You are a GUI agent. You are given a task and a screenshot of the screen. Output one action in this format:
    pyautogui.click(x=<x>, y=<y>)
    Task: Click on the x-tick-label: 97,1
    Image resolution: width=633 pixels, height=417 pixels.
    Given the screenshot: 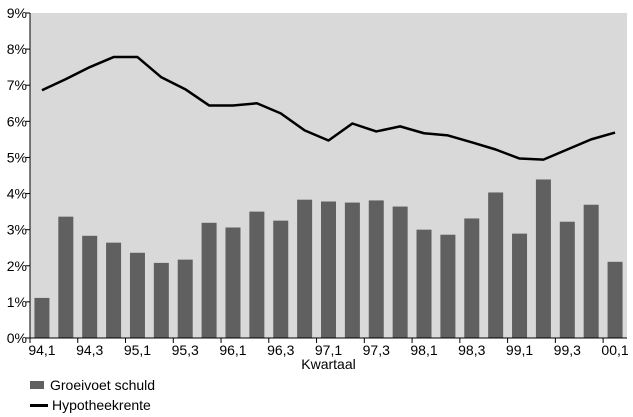 What is the action you would take?
    pyautogui.click(x=328, y=350)
    